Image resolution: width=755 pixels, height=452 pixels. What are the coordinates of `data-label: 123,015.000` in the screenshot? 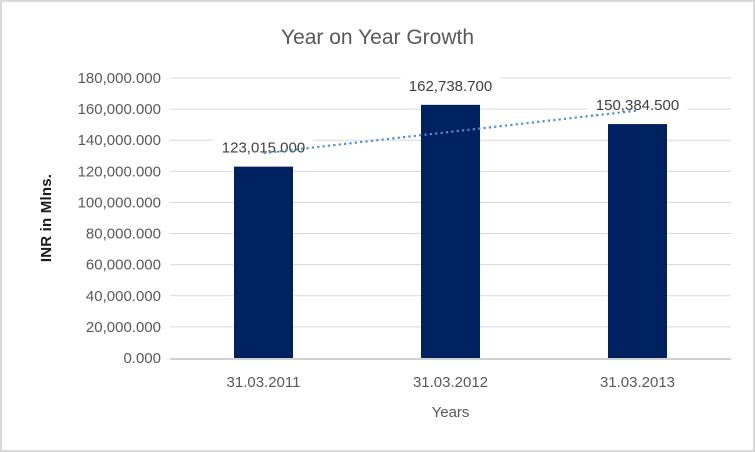 It's located at (263, 148).